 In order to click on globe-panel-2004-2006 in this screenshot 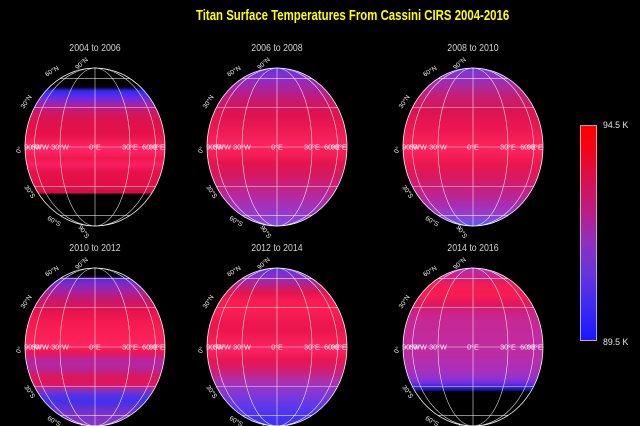, I will do `click(97, 147)`.